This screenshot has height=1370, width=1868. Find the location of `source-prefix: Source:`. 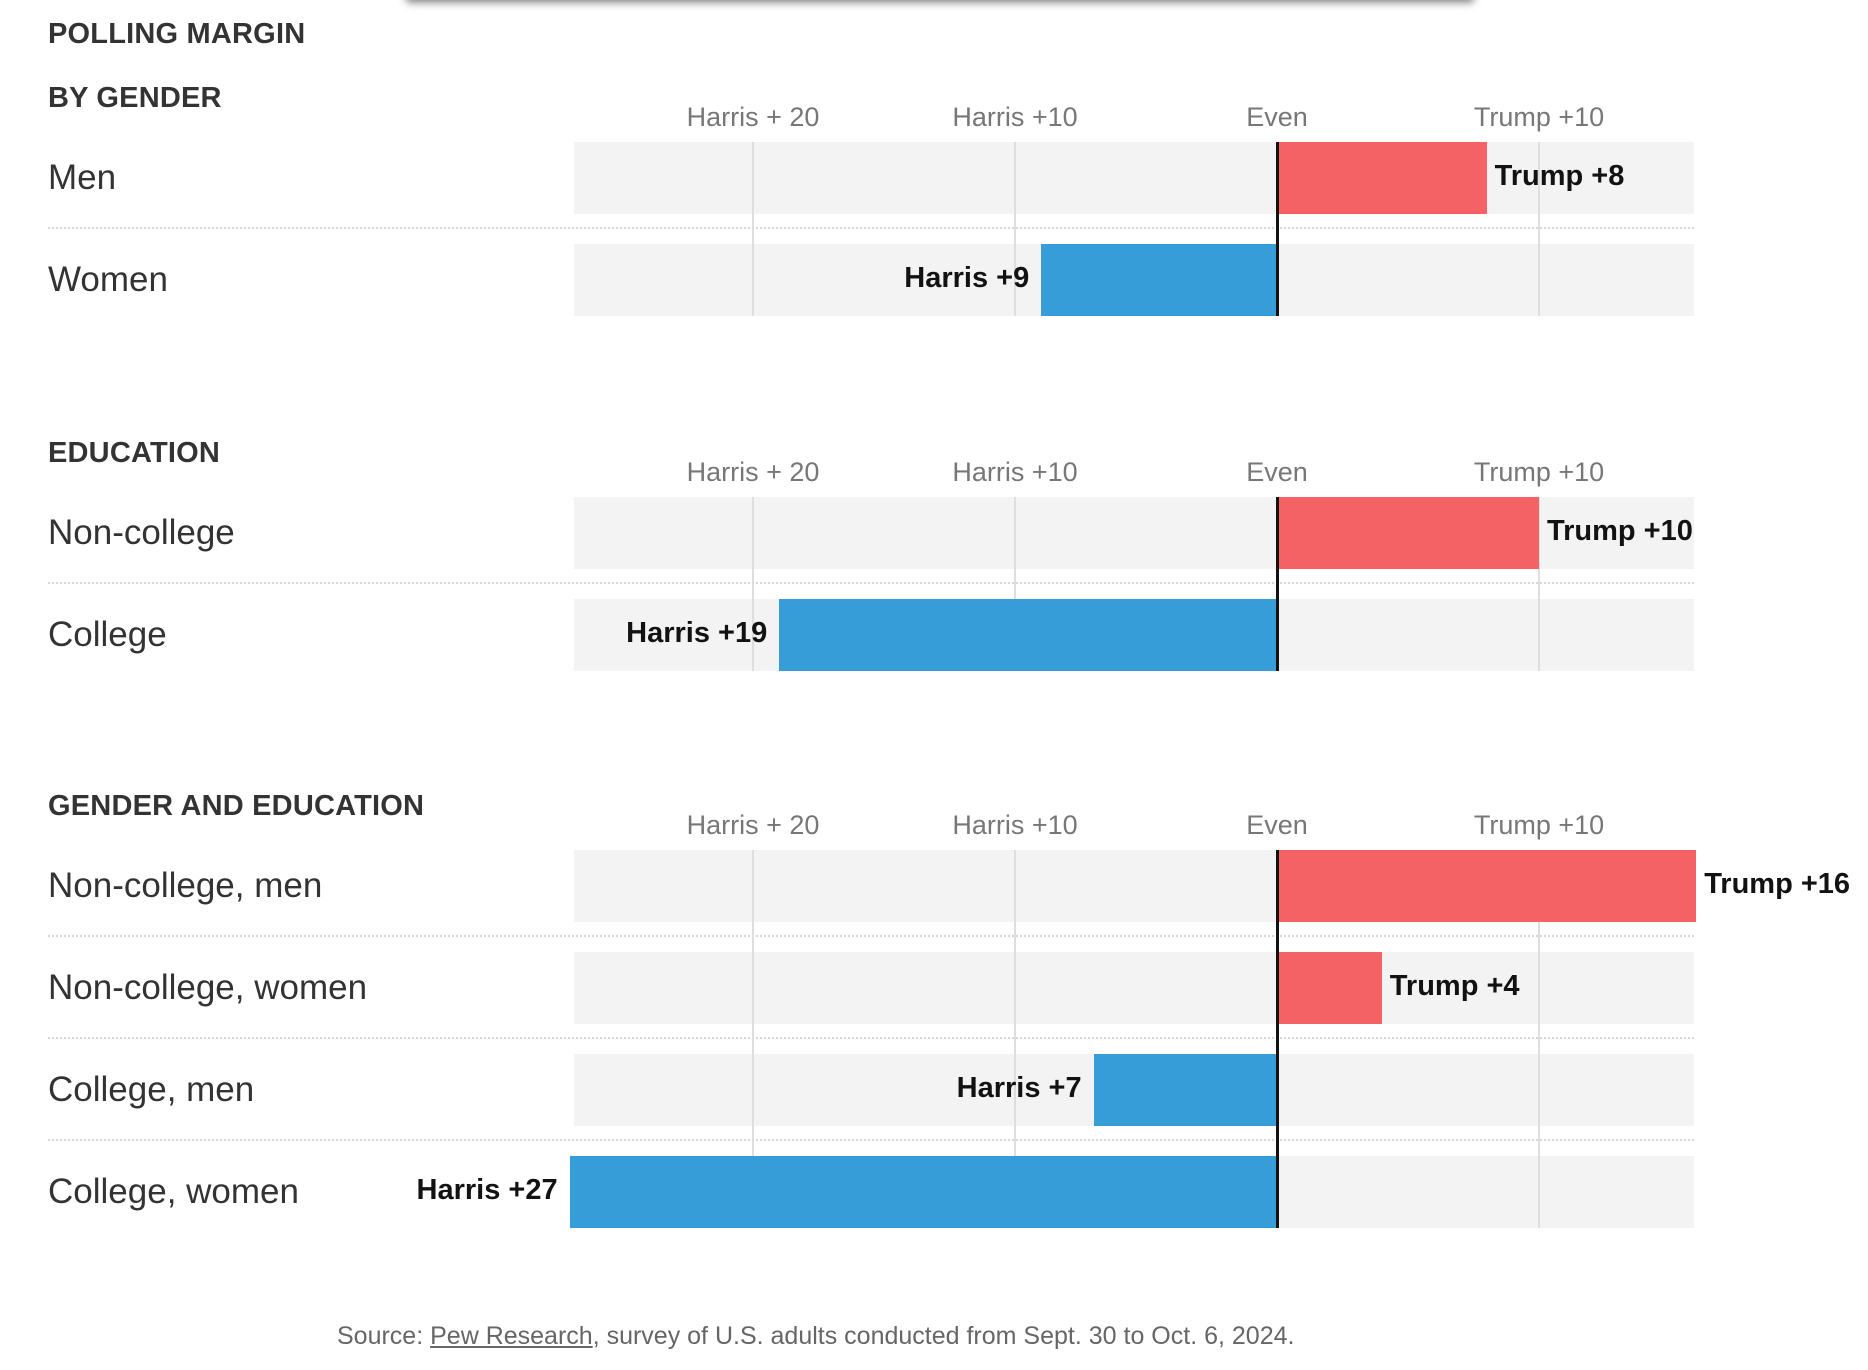

source-prefix: Source: is located at coordinates (384, 1336).